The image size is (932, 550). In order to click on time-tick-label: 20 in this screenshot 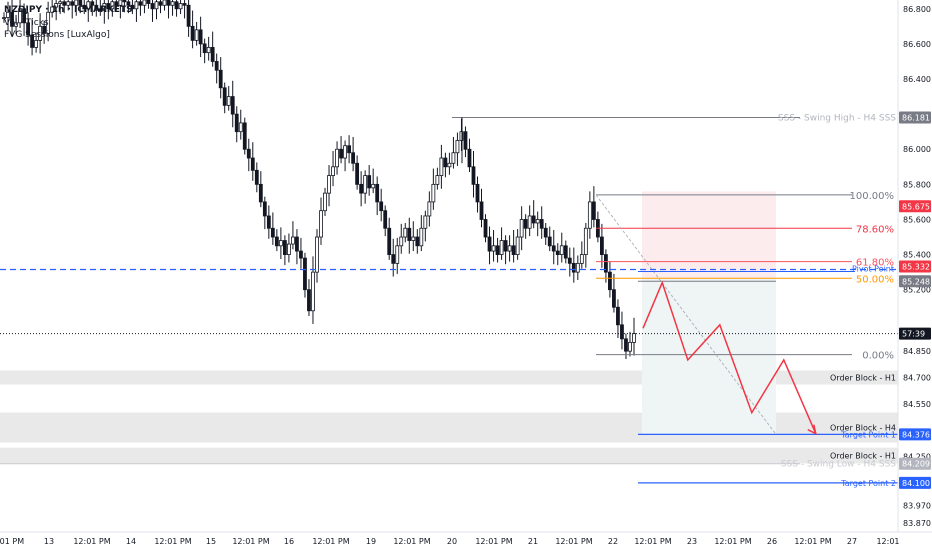, I will do `click(452, 541)`.